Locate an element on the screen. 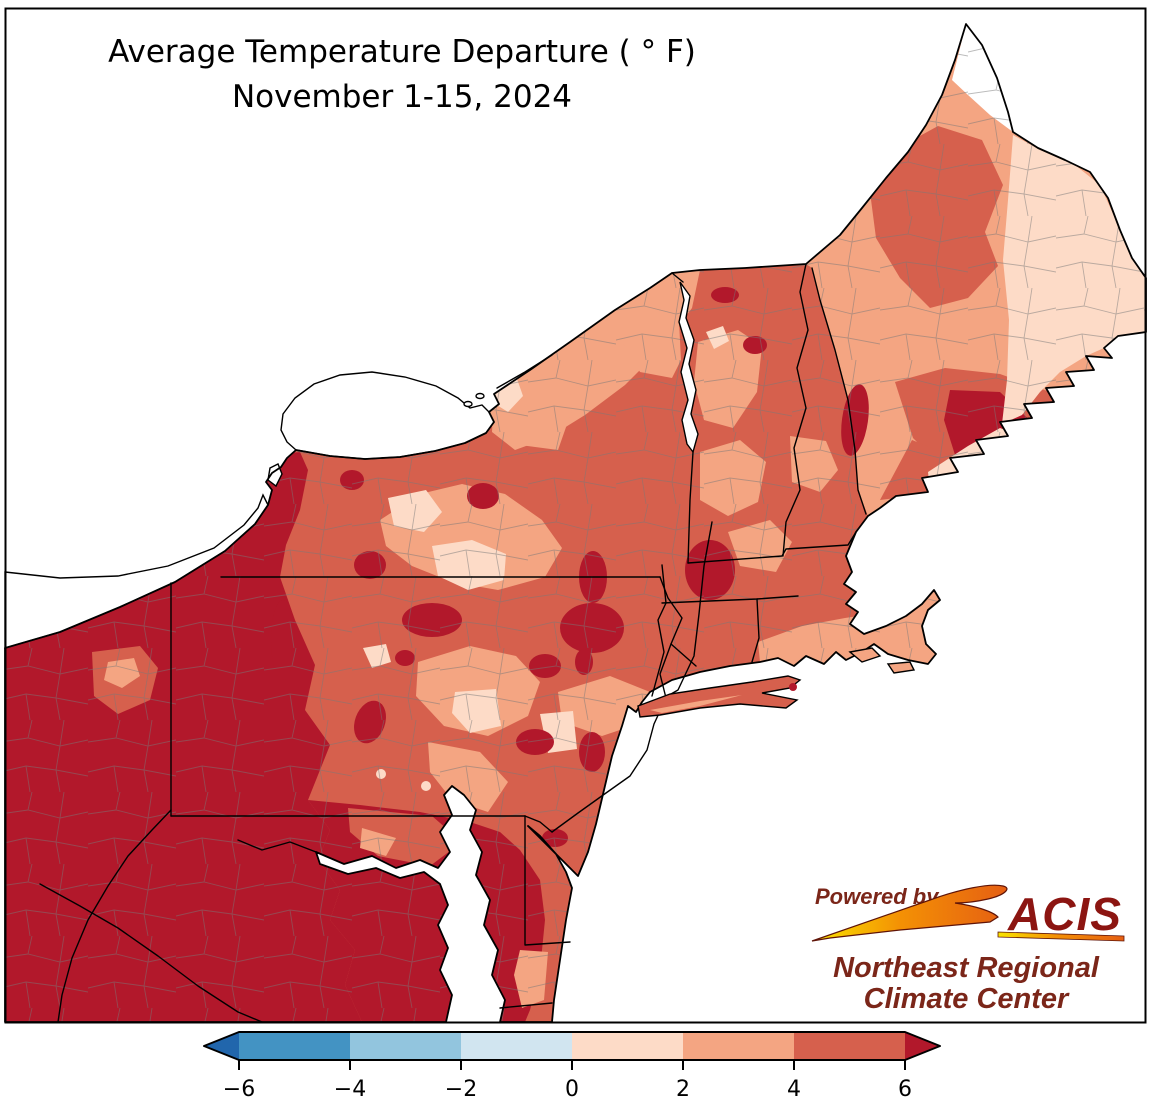 Image resolution: width=1151 pixels, height=1111 pixels. title-line1: Average Temperature Departure ( ° F) is located at coordinates (402, 52).